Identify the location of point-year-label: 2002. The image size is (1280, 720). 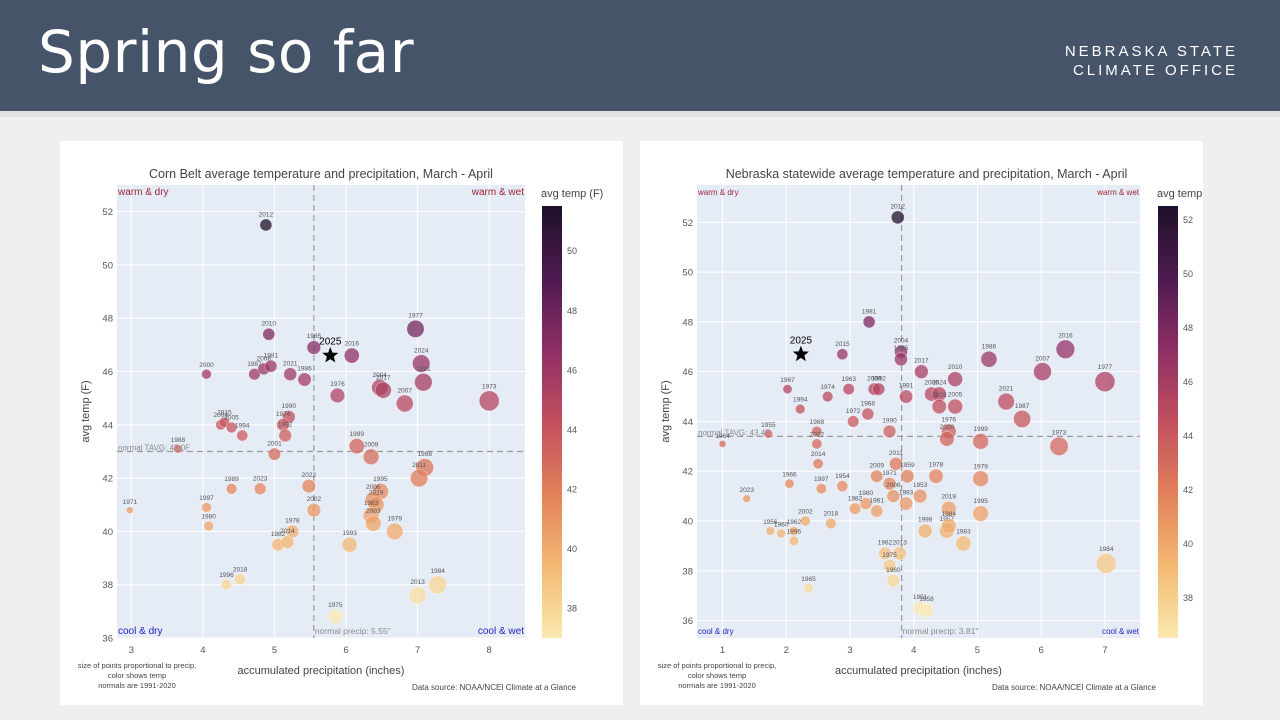
(805, 512).